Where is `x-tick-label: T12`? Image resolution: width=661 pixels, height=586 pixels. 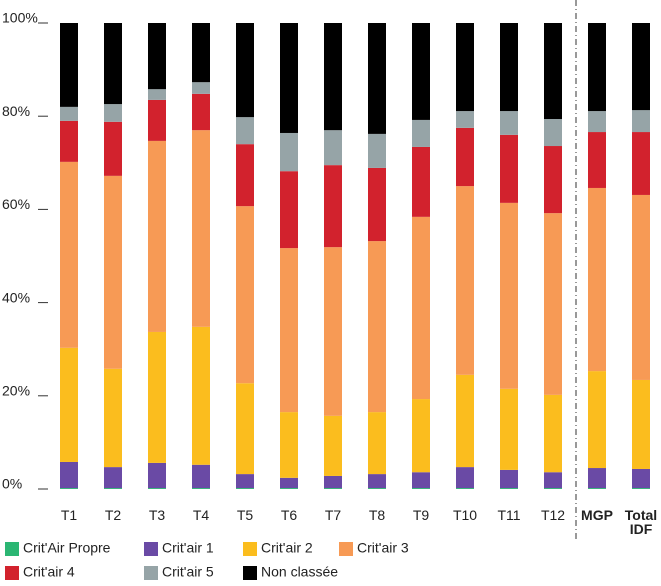 x-tick-label: T12 is located at coordinates (553, 515).